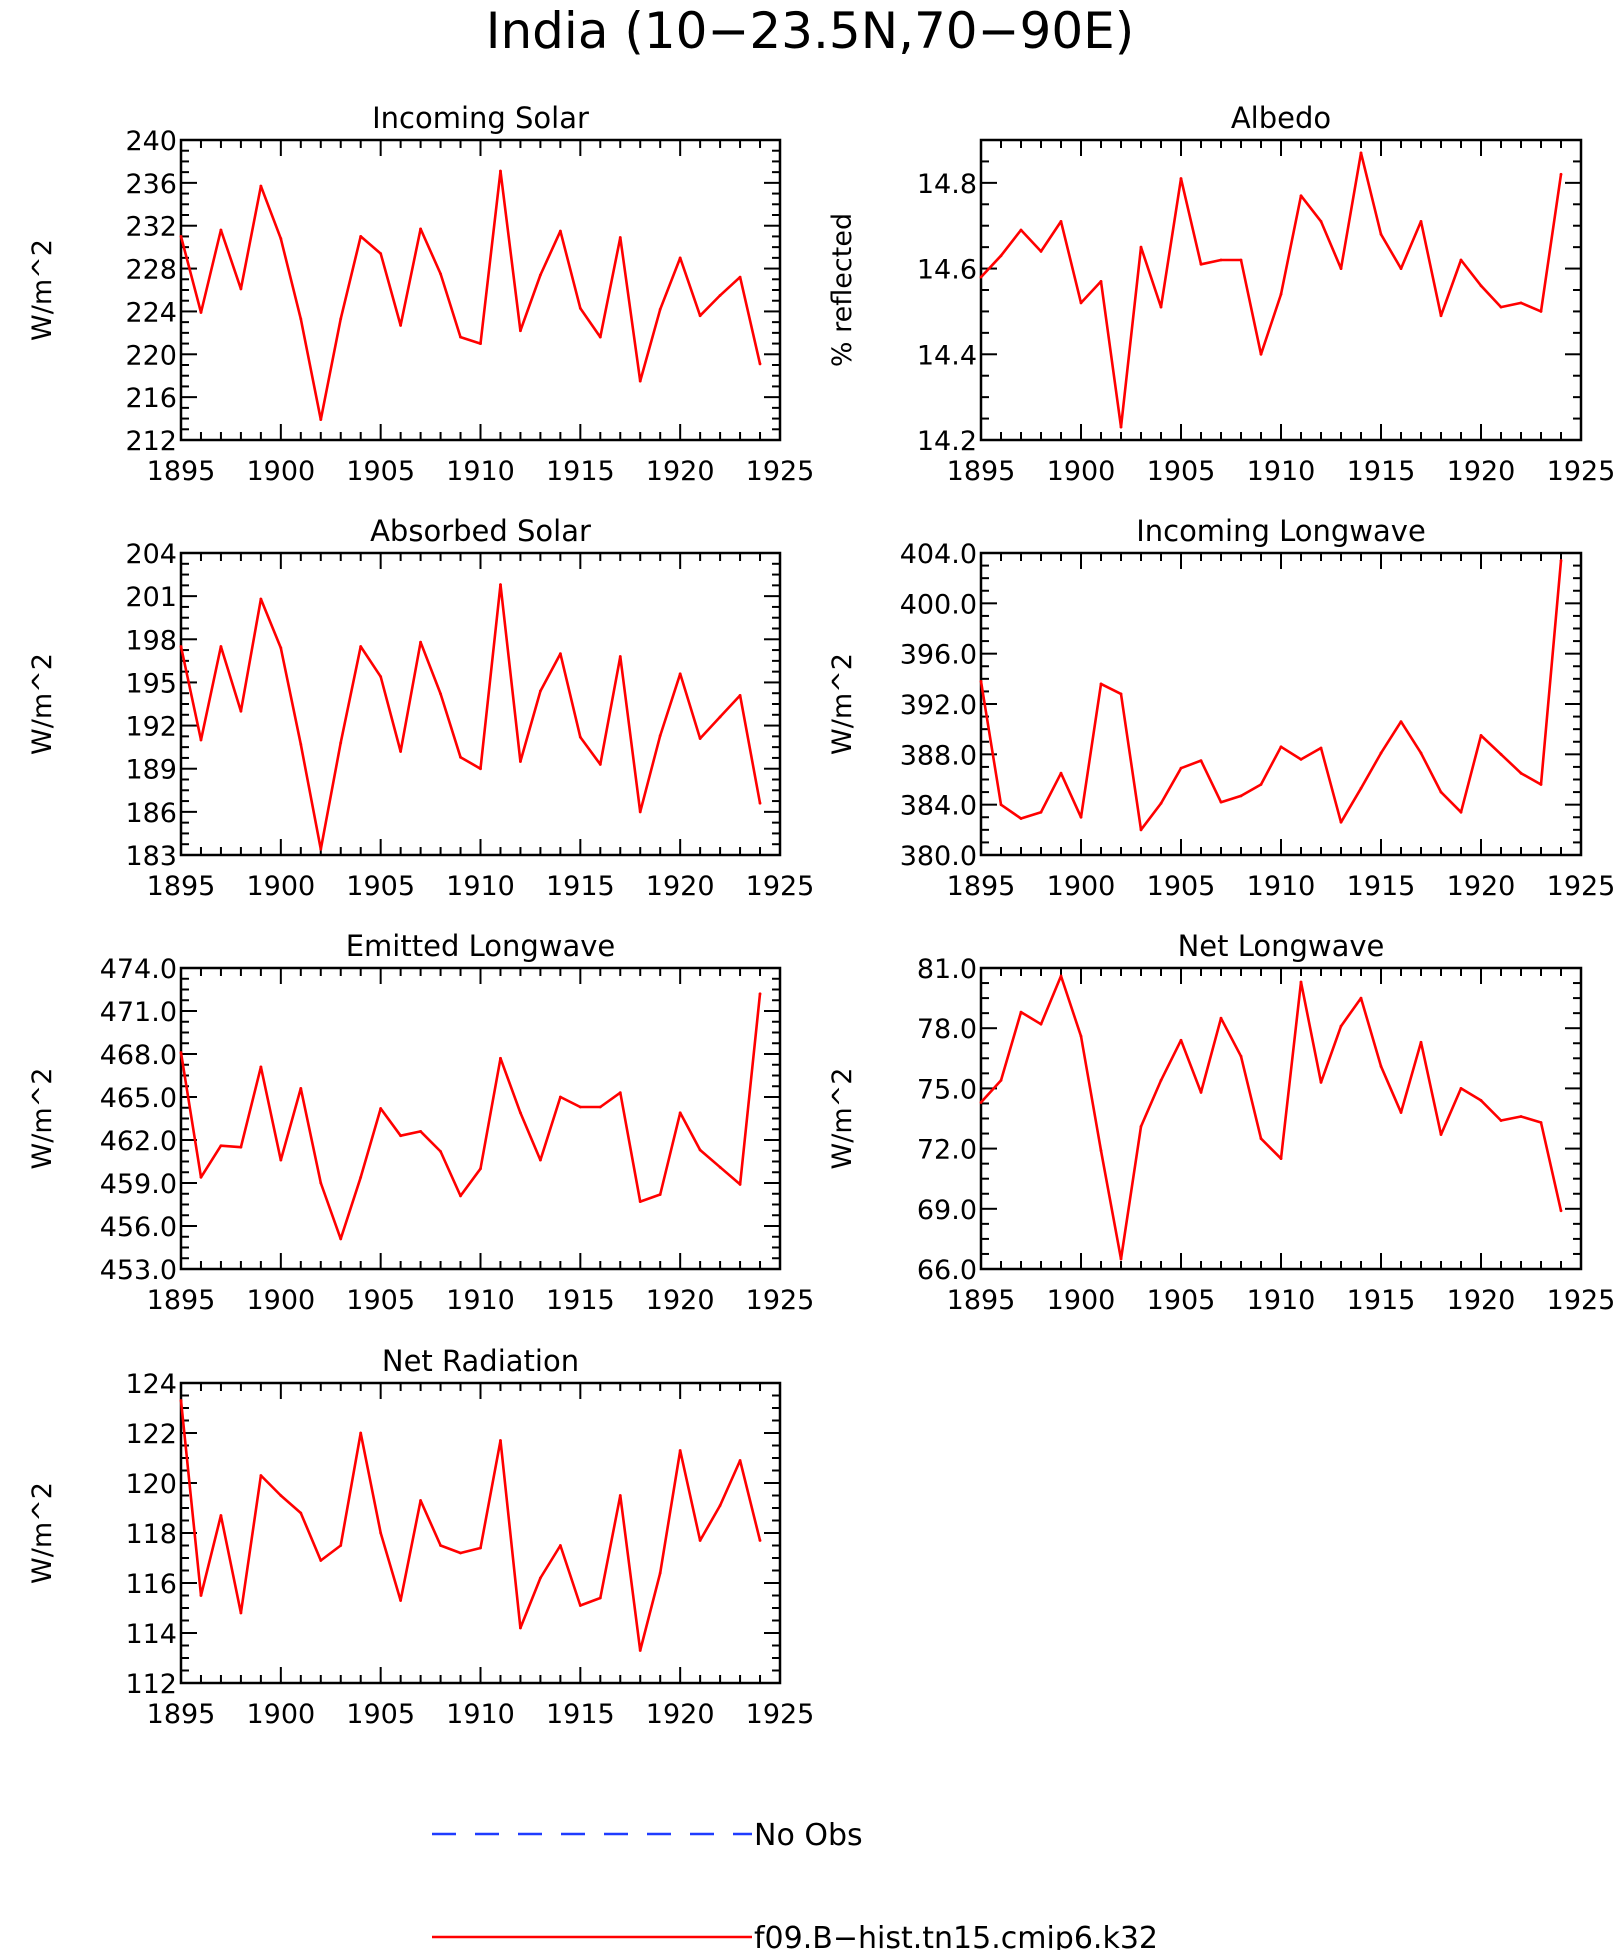 This screenshot has width=1620, height=1950. What do you see at coordinates (947, 1029) in the screenshot?
I see `y-tick-label: 78.0` at bounding box center [947, 1029].